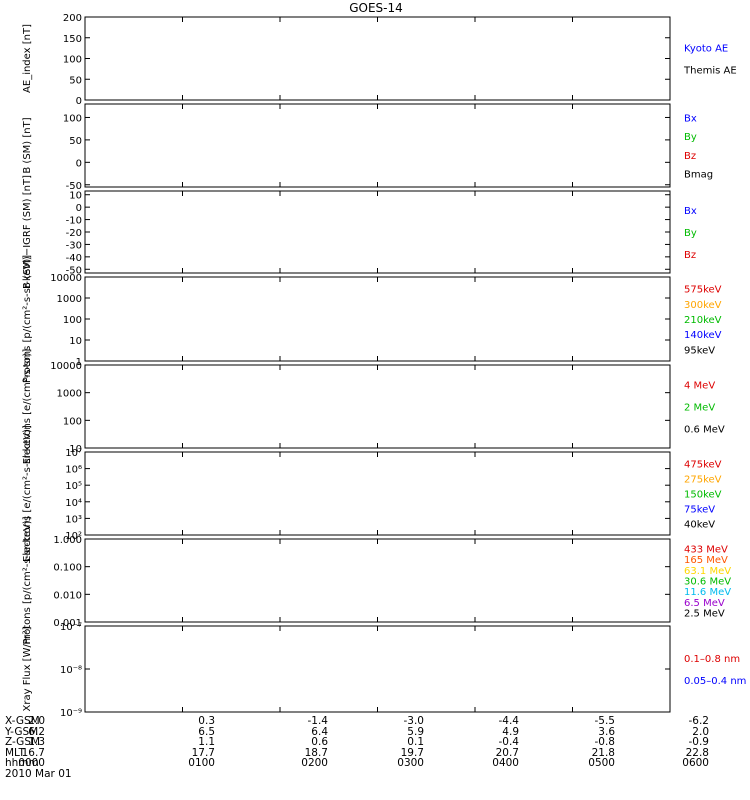  Describe the element at coordinates (31, 763) in the screenshot. I see `ephemeris-value: 0000` at that location.